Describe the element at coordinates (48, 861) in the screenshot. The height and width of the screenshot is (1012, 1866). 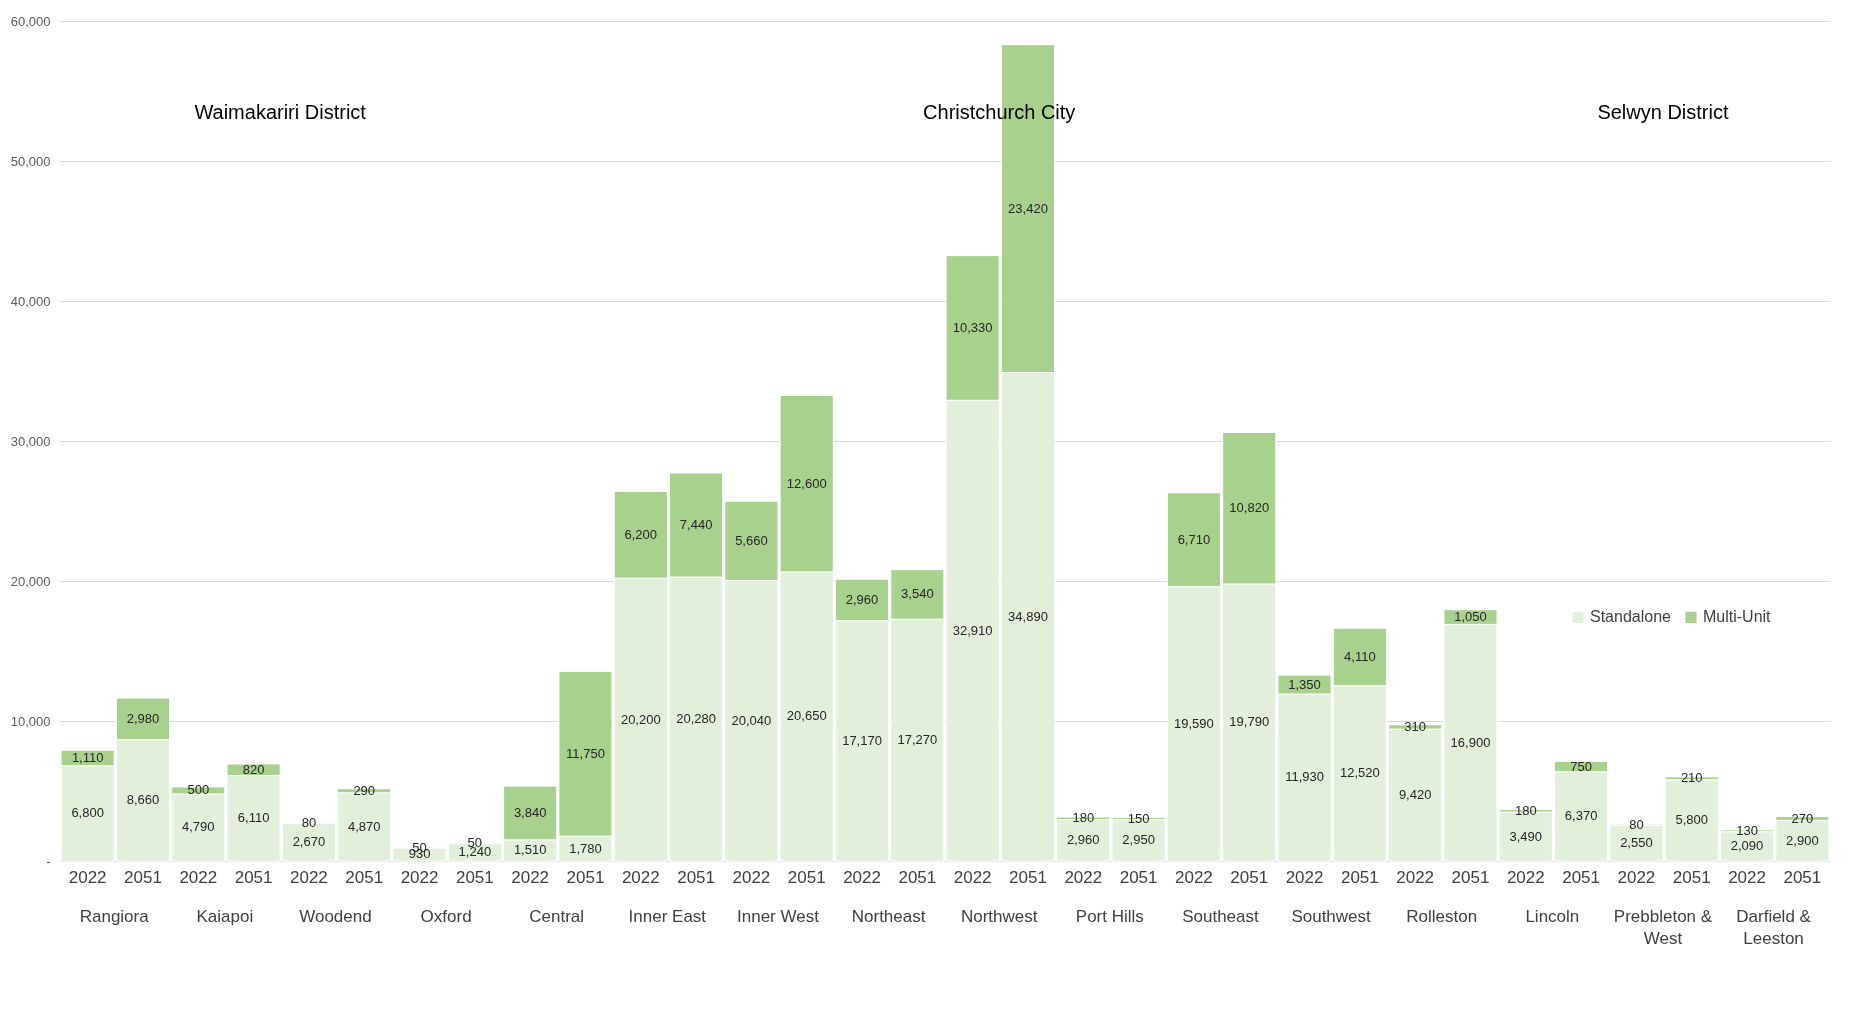
I see `y-tick-label: -` at that location.